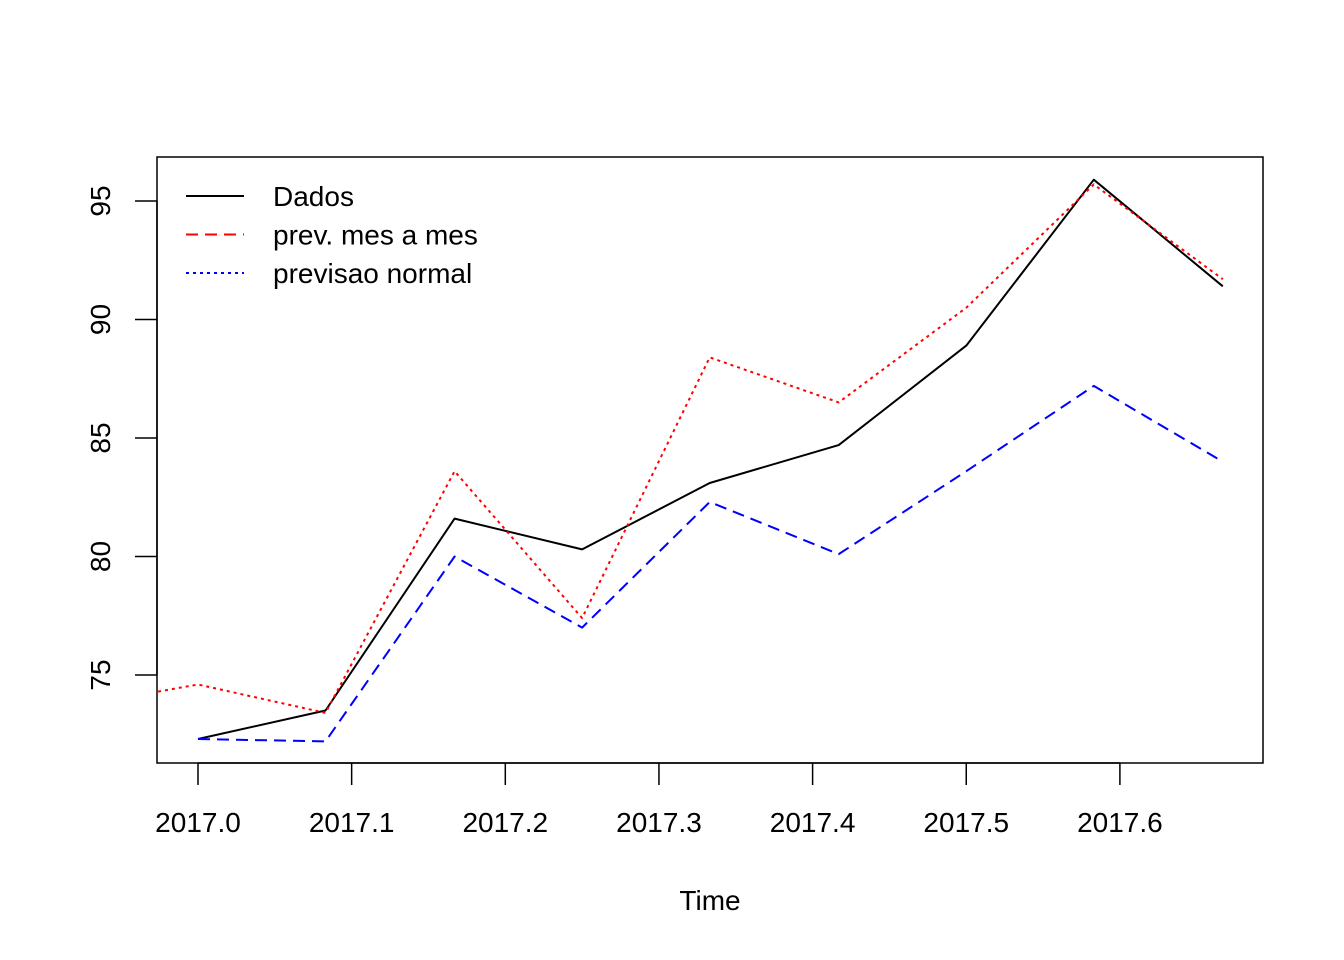 This screenshot has width=1344, height=960. Describe the element at coordinates (966, 822) in the screenshot. I see `x-tick-label: 2017.5` at that location.